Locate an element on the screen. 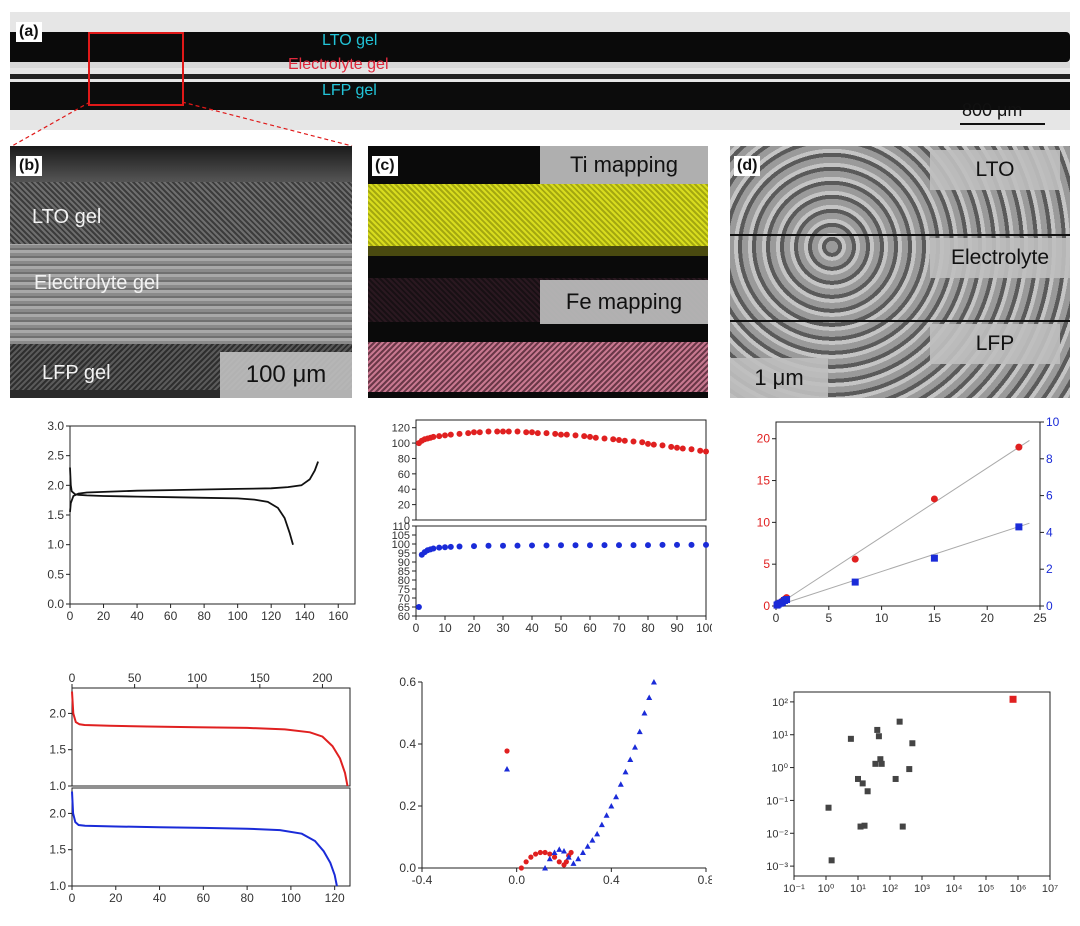 The image size is (1080, 926). e-x-tick-label: 100 is located at coordinates (238, 616).